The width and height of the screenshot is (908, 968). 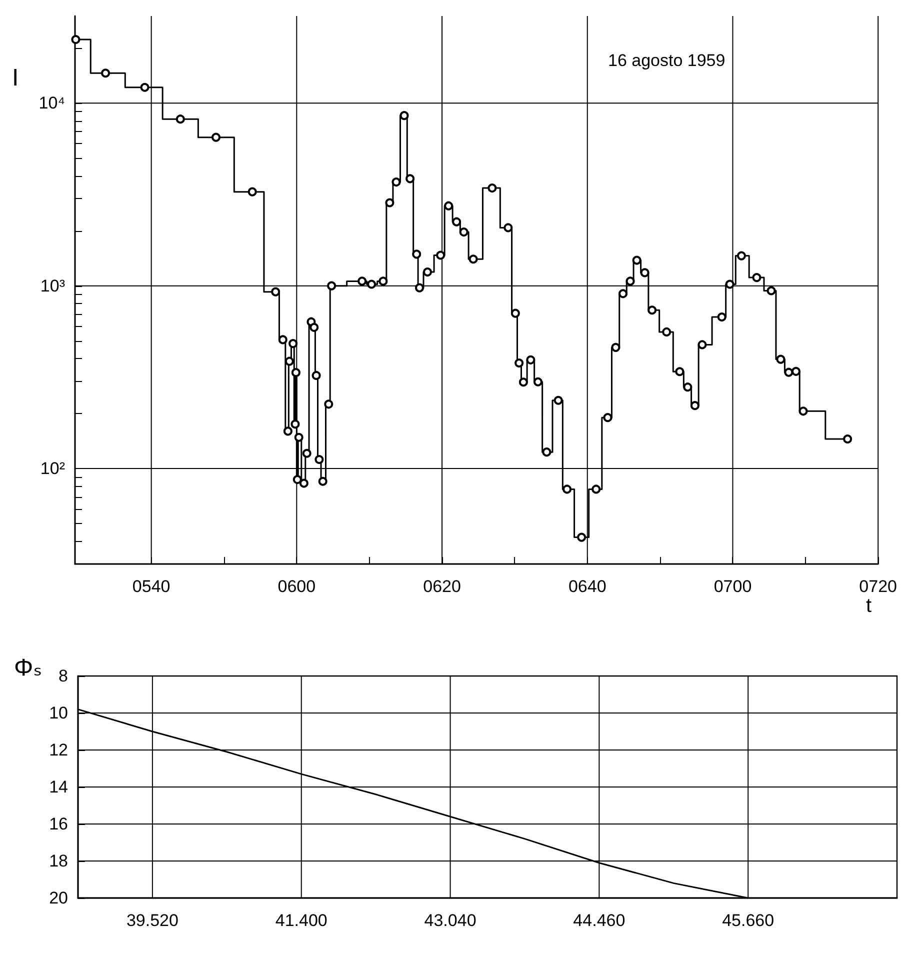 I want to click on y-tick-label: 16, so click(x=58, y=824).